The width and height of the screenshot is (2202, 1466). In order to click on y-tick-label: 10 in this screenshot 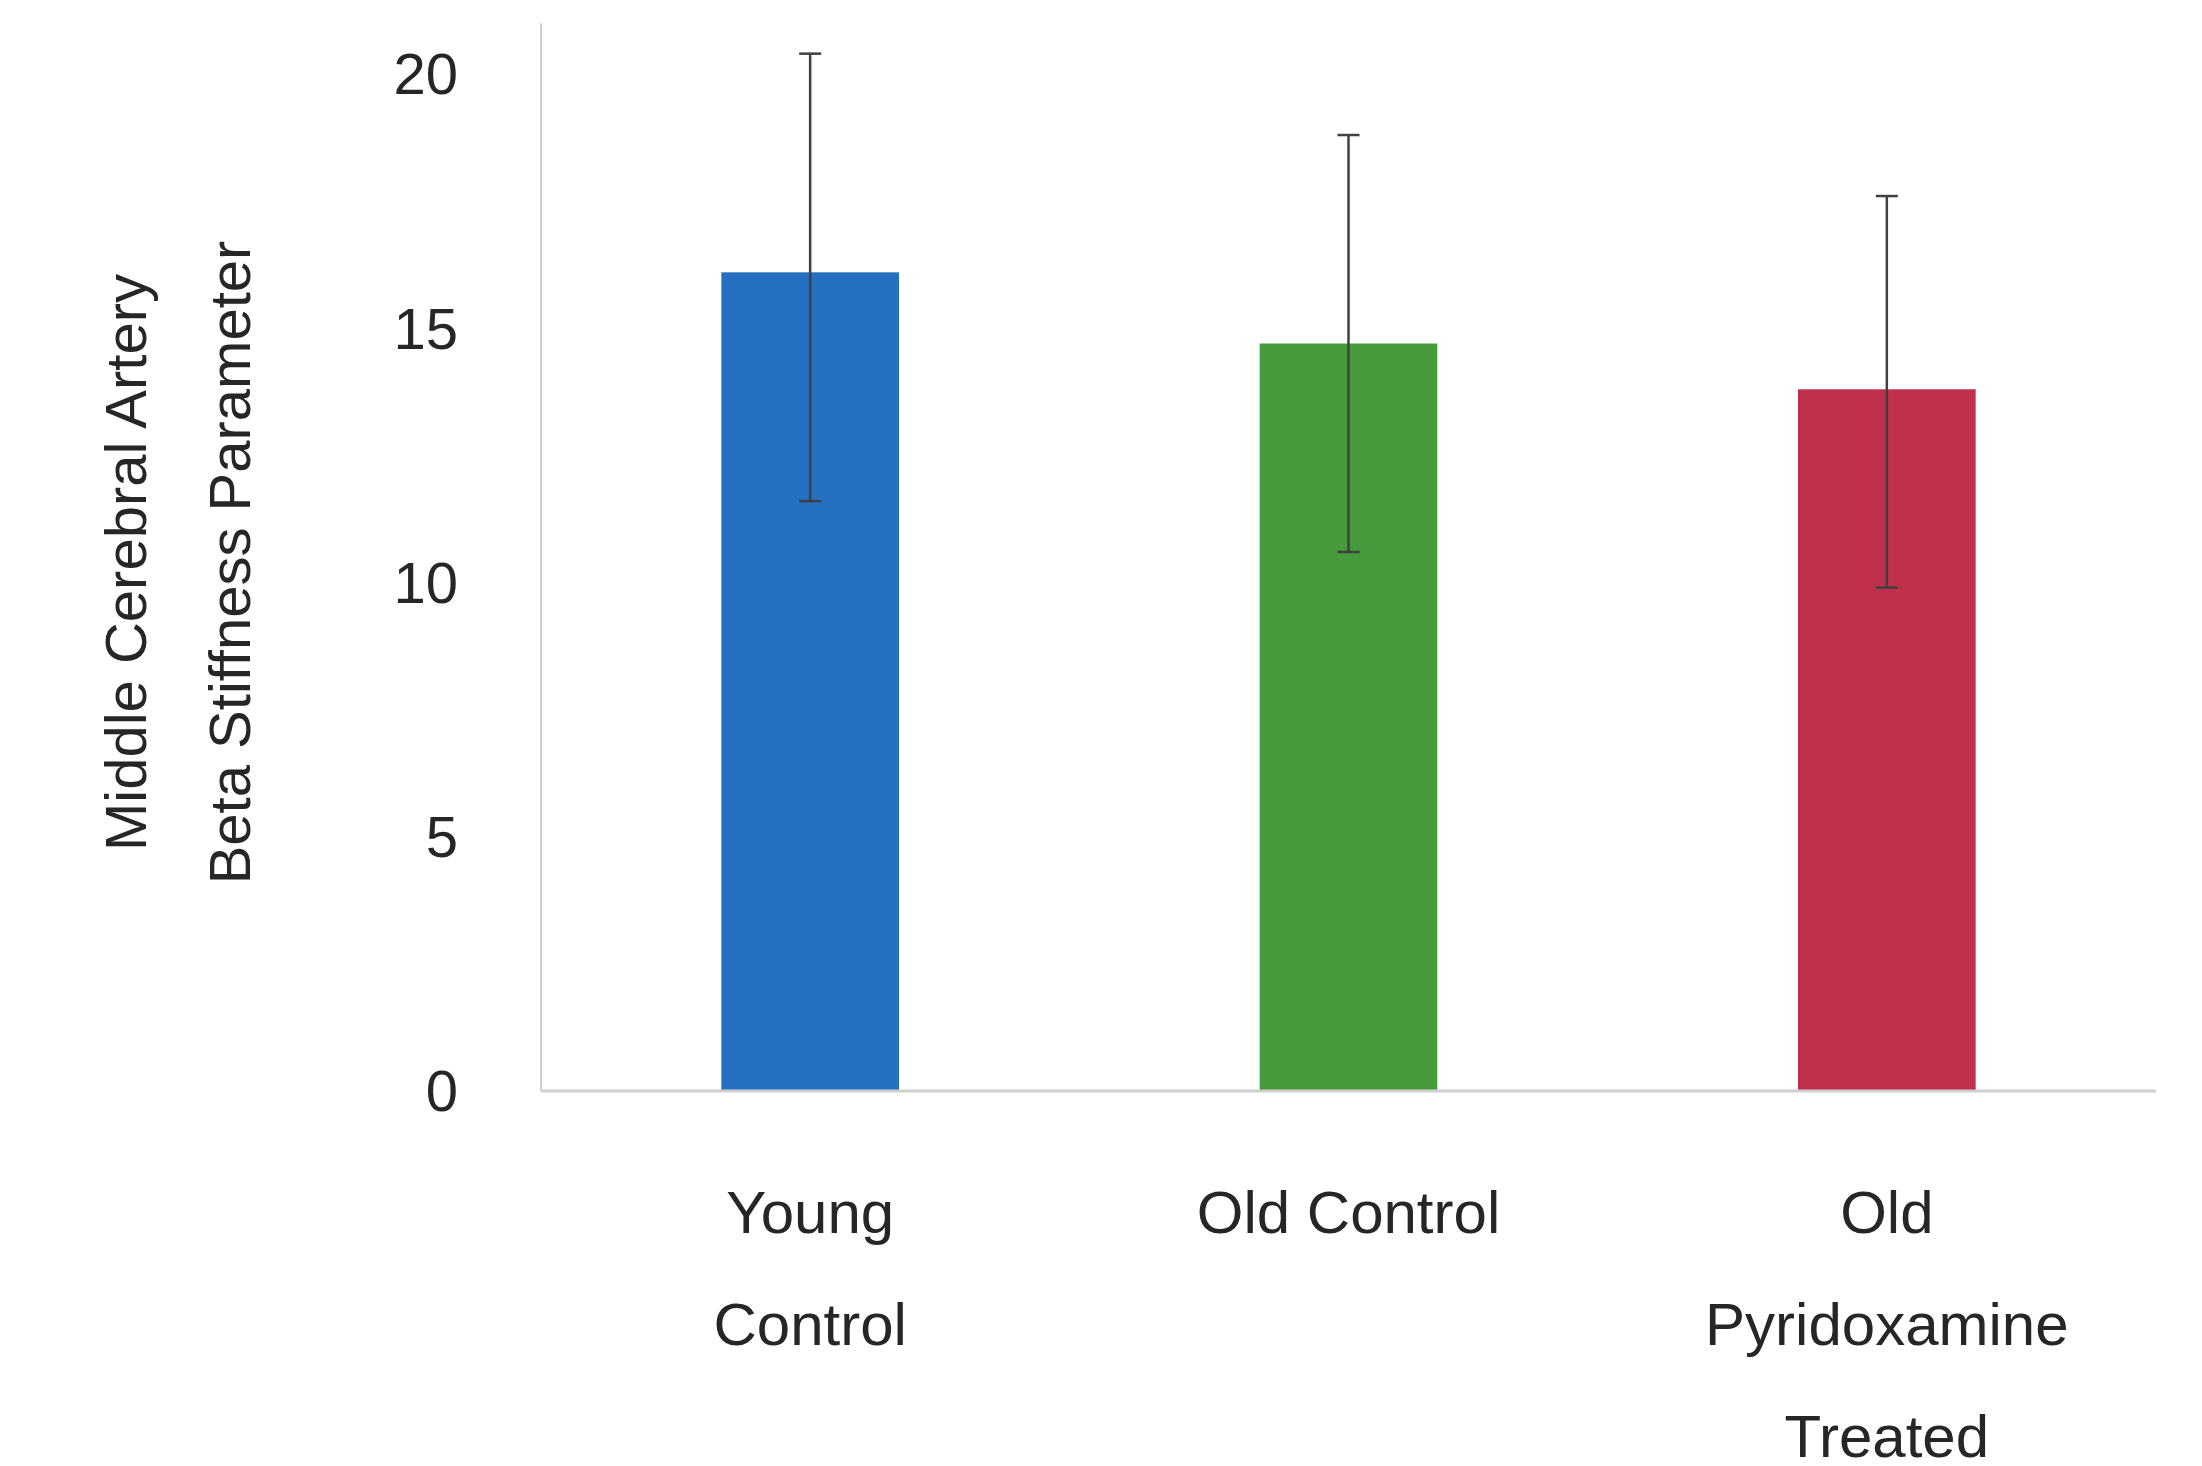, I will do `click(425, 582)`.